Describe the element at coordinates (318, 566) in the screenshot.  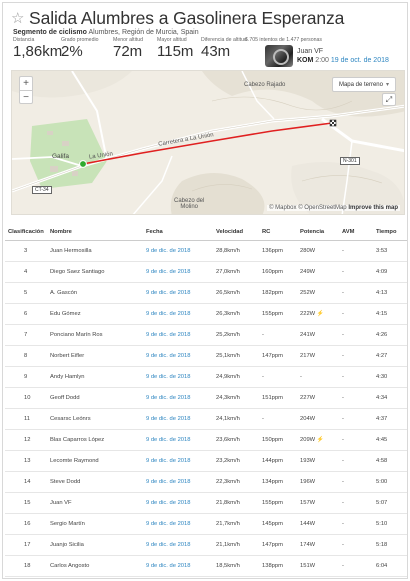
I see `cell-power: 151W` at that location.